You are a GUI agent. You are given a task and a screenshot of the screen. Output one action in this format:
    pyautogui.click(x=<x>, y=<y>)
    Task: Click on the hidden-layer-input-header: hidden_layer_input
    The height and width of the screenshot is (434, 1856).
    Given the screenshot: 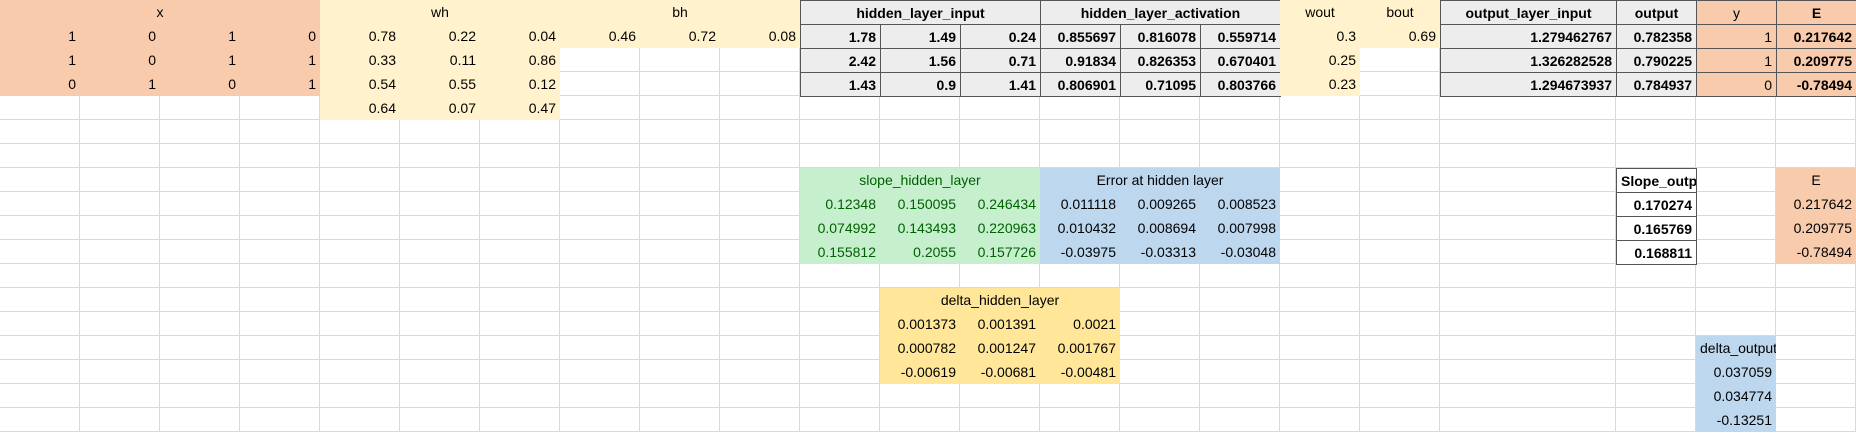 What is the action you would take?
    pyautogui.click(x=920, y=12)
    